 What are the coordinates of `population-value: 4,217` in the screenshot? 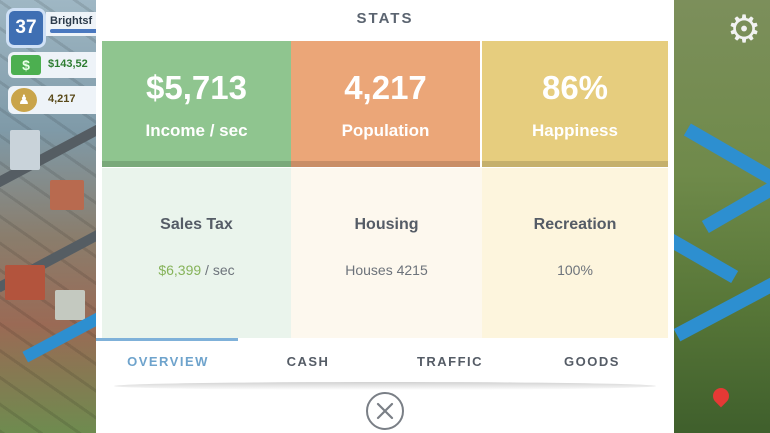 It's located at (62, 99).